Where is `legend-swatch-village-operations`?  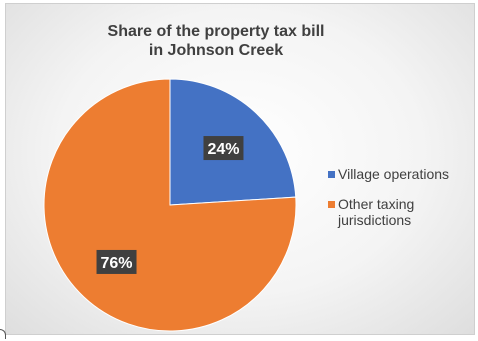
legend-swatch-village-operations is located at coordinates (331, 174).